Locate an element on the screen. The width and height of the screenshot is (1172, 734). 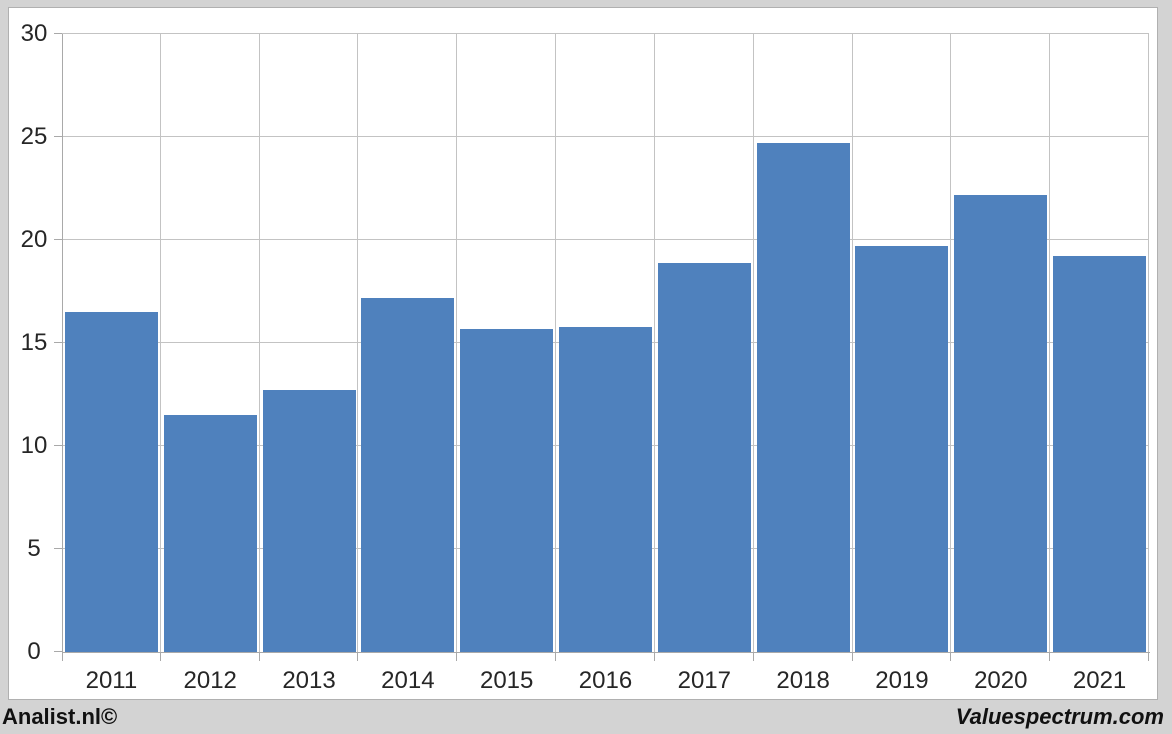
y-axis-label-20: 20 is located at coordinates (34, 239).